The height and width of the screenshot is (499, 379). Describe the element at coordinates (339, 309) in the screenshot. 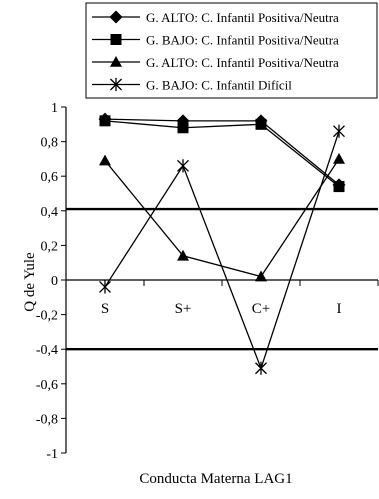

I see `x-tick-label: I` at that location.